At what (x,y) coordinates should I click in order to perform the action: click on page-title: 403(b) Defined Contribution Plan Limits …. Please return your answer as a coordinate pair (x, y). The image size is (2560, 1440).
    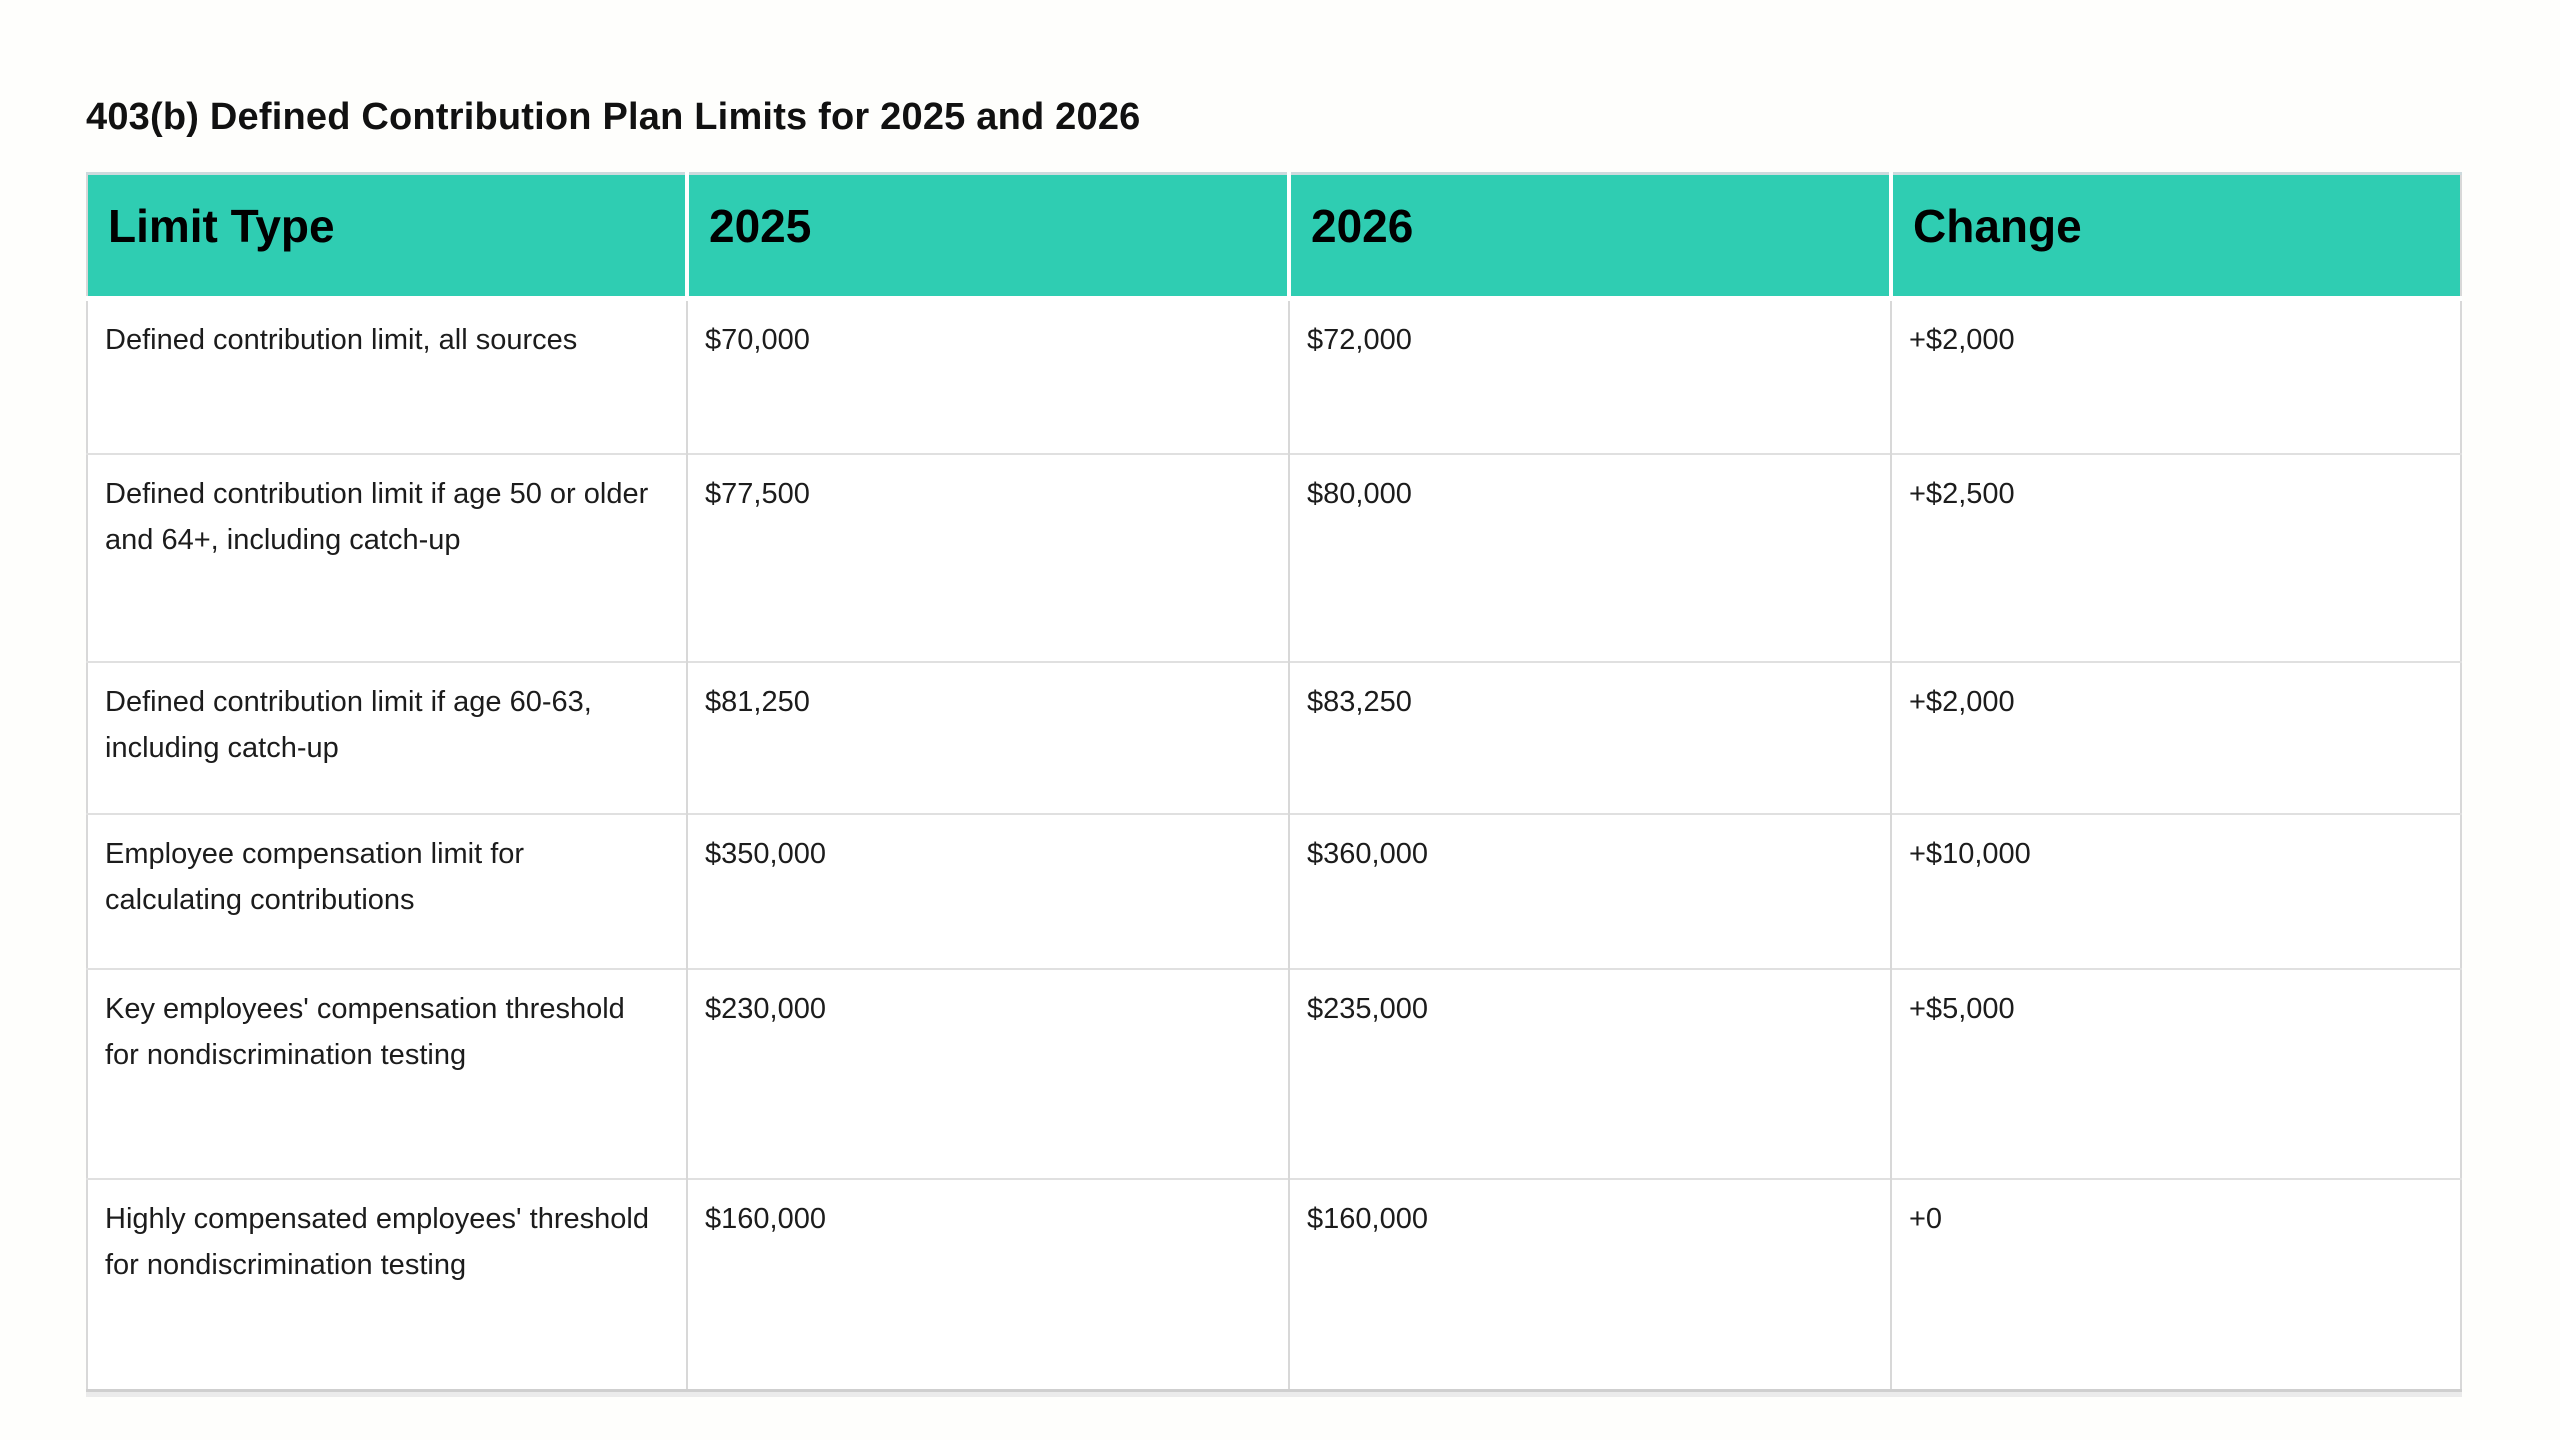
    Looking at the image, I should click on (613, 117).